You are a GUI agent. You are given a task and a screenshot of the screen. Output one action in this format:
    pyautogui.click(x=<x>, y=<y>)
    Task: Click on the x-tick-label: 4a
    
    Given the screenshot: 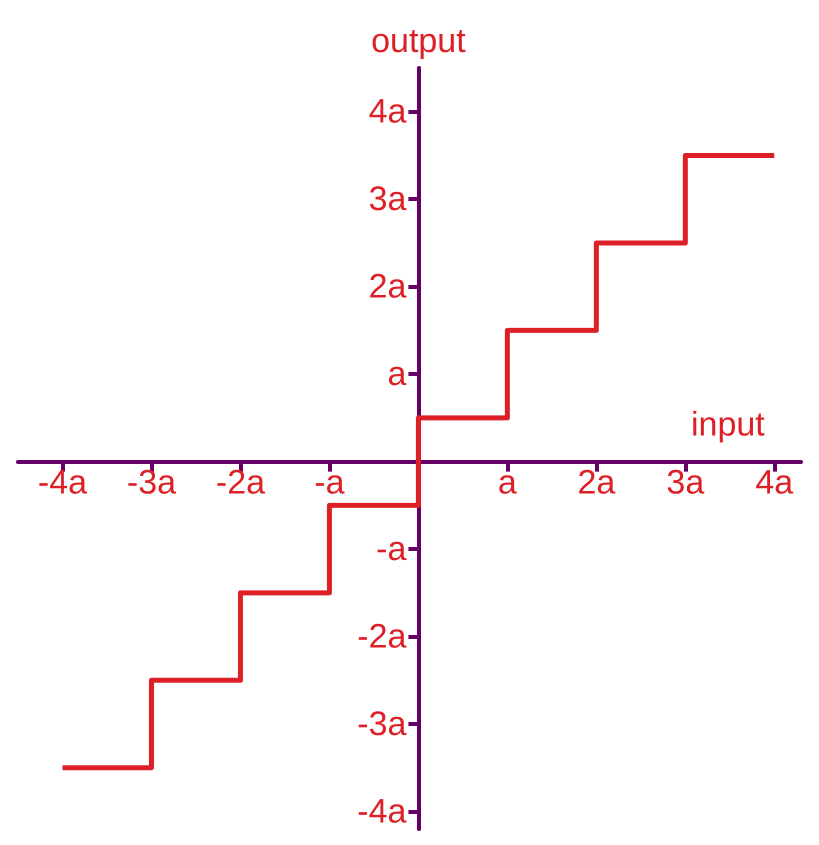 What is the action you would take?
    pyautogui.click(x=774, y=483)
    